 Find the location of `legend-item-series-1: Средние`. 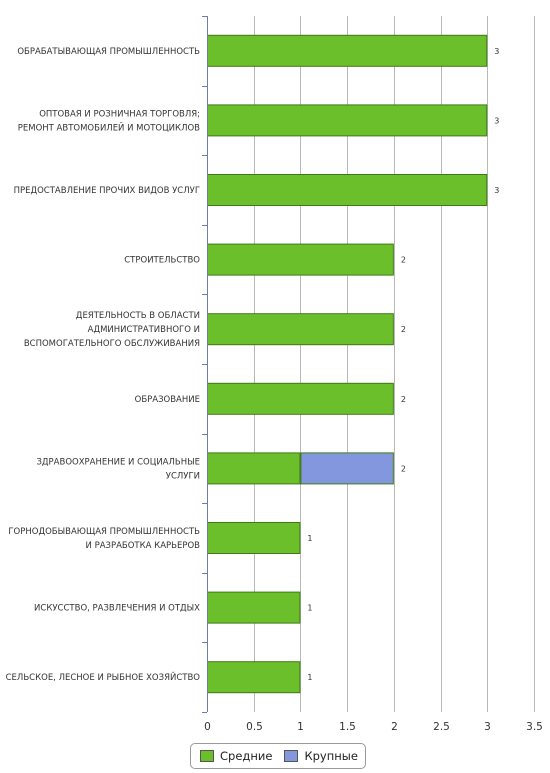

legend-item-series-1: Средние is located at coordinates (236, 756).